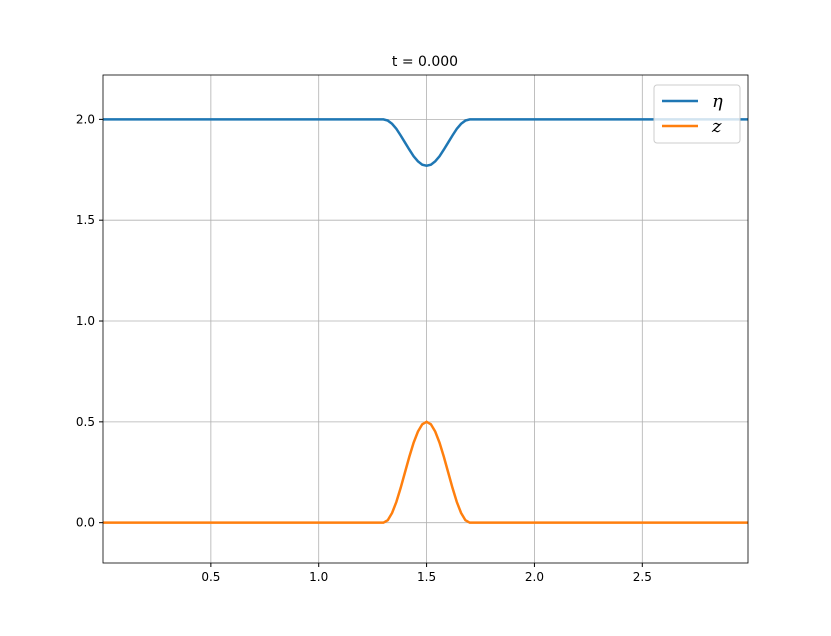 The width and height of the screenshot is (831, 636). Describe the element at coordinates (716, 126) in the screenshot. I see `legend-label: z` at that location.